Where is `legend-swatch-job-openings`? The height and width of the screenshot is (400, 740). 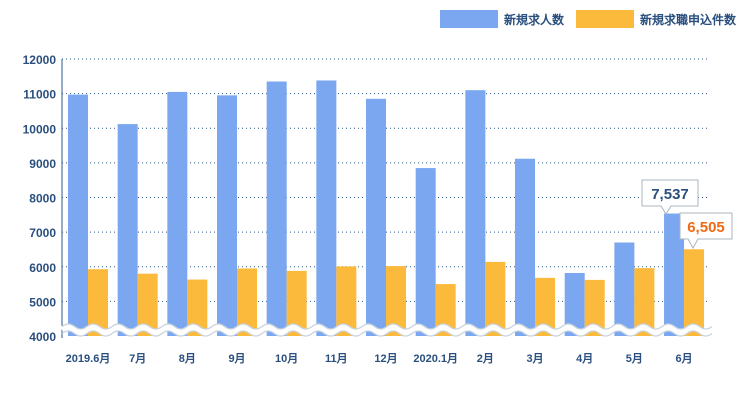
legend-swatch-job-openings is located at coordinates (469, 19).